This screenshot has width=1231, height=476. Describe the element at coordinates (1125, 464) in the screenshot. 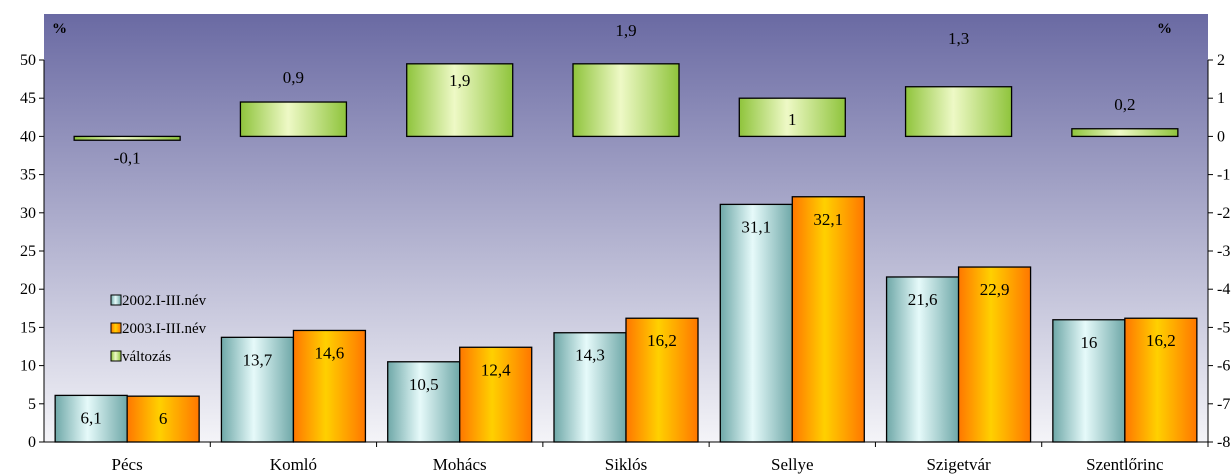

I see `x-tick-label: Szentlőrinc` at that location.